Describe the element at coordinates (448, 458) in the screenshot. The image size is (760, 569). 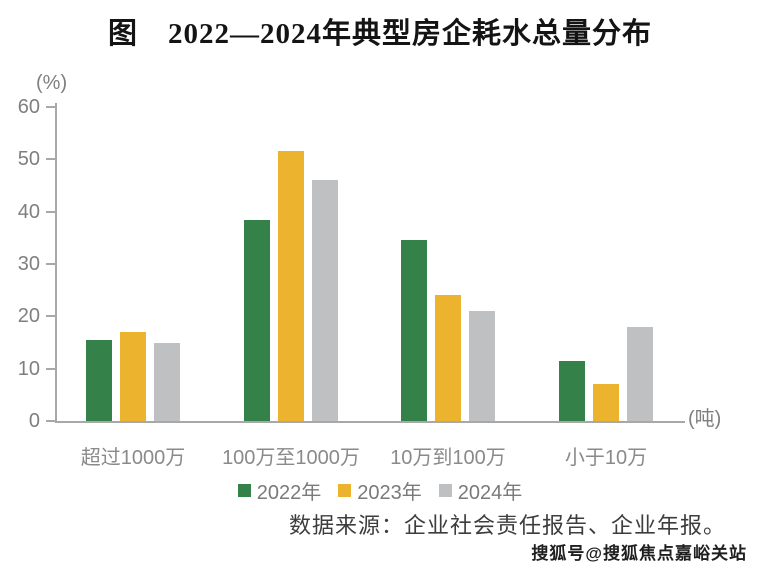
I see `x-axis-label: 10万到100万` at that location.